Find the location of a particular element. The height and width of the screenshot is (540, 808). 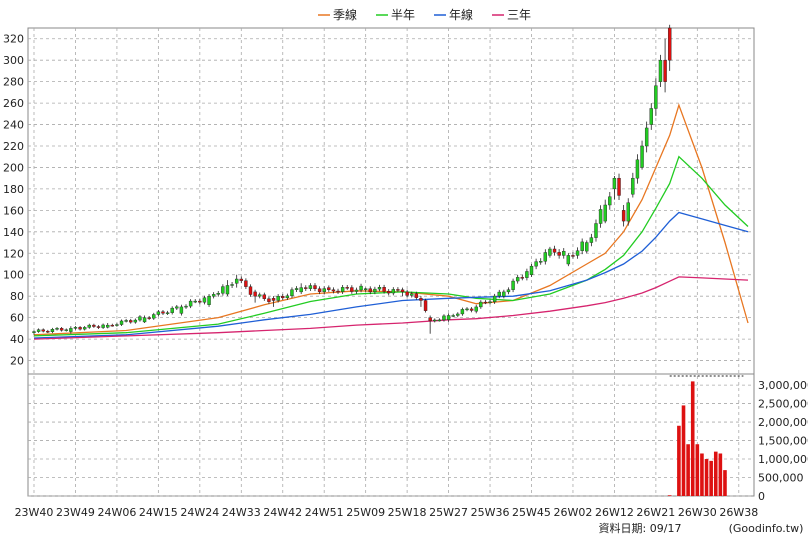

y-tick-label-0: 20 is located at coordinates (17, 361).